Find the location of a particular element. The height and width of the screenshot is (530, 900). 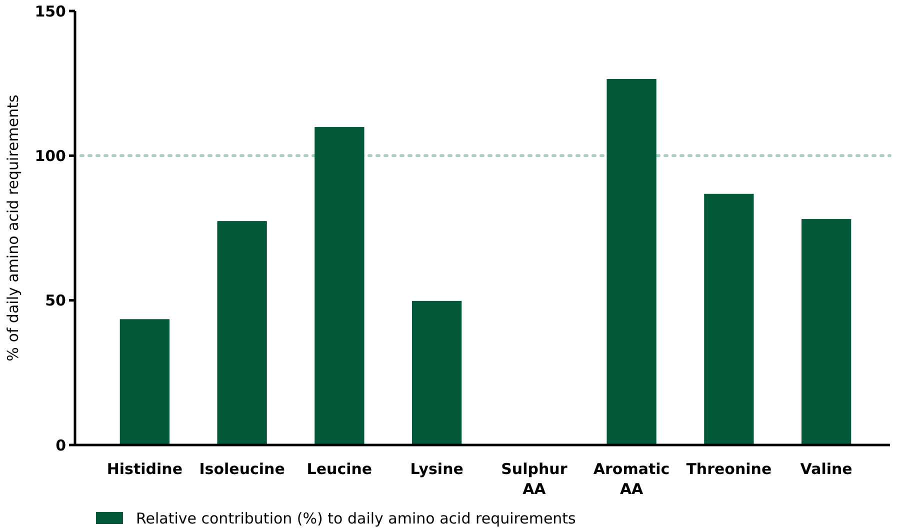

legend-label: Relative contribution (%) to daily amino acid requirements is located at coordinates (356, 518).